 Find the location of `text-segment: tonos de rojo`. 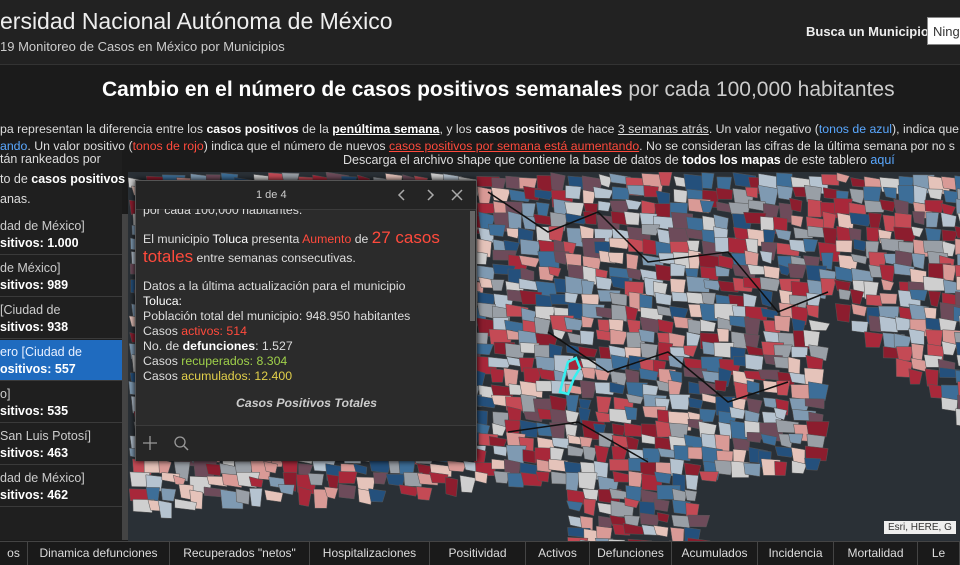

text-segment: tonos de rojo is located at coordinates (168, 146).